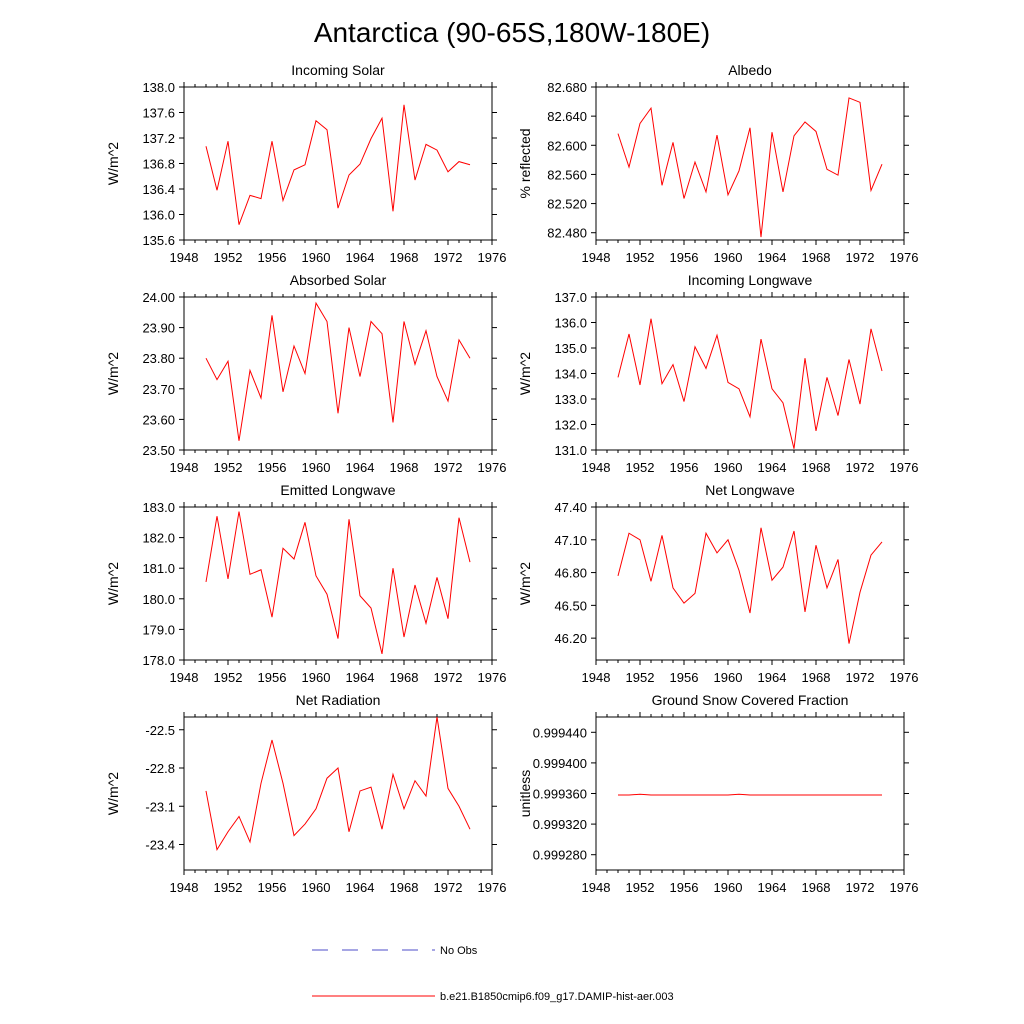 This screenshot has height=1024, width=1024. Describe the element at coordinates (567, 116) in the screenshot. I see `y-tick-label: 82.640` at that location.